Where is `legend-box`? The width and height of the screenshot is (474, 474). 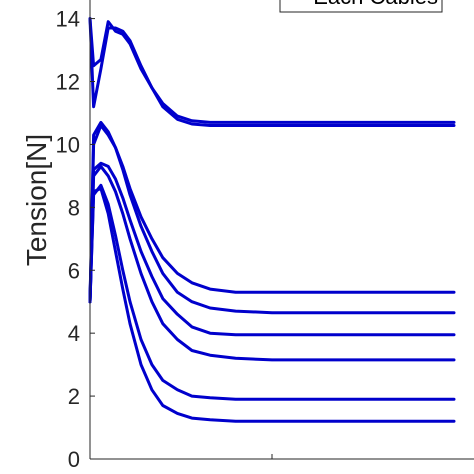 legend-box is located at coordinates (361, 6).